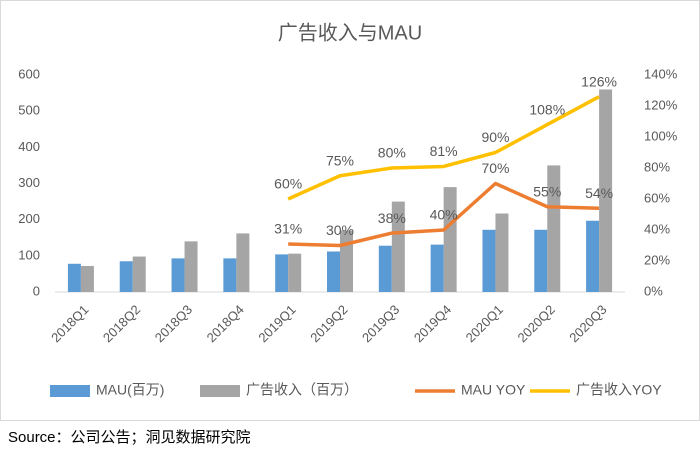 The width and height of the screenshot is (700, 454). Describe the element at coordinates (29, 182) in the screenshot. I see `y-tick-label: 300` at that location.